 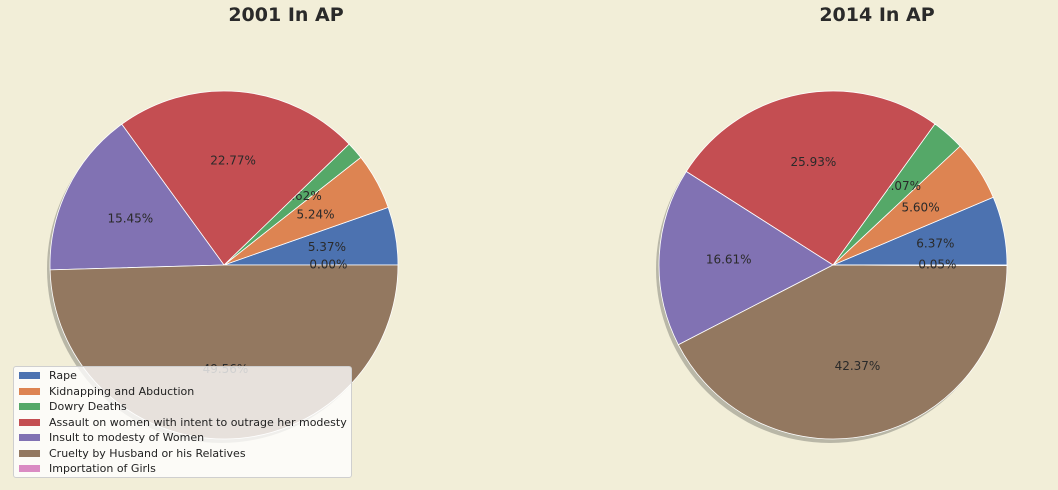 I want to click on slice-label: 5.60%, so click(x=920, y=208).